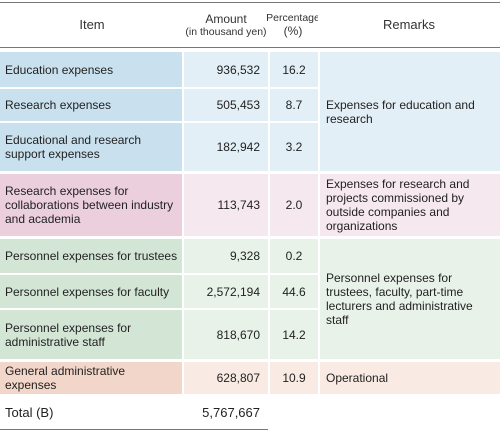  I want to click on total-bottom-border, so click(134, 429).